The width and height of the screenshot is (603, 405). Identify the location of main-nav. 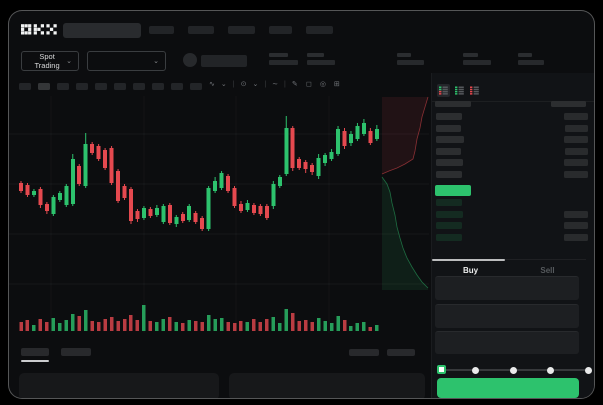
(241, 30).